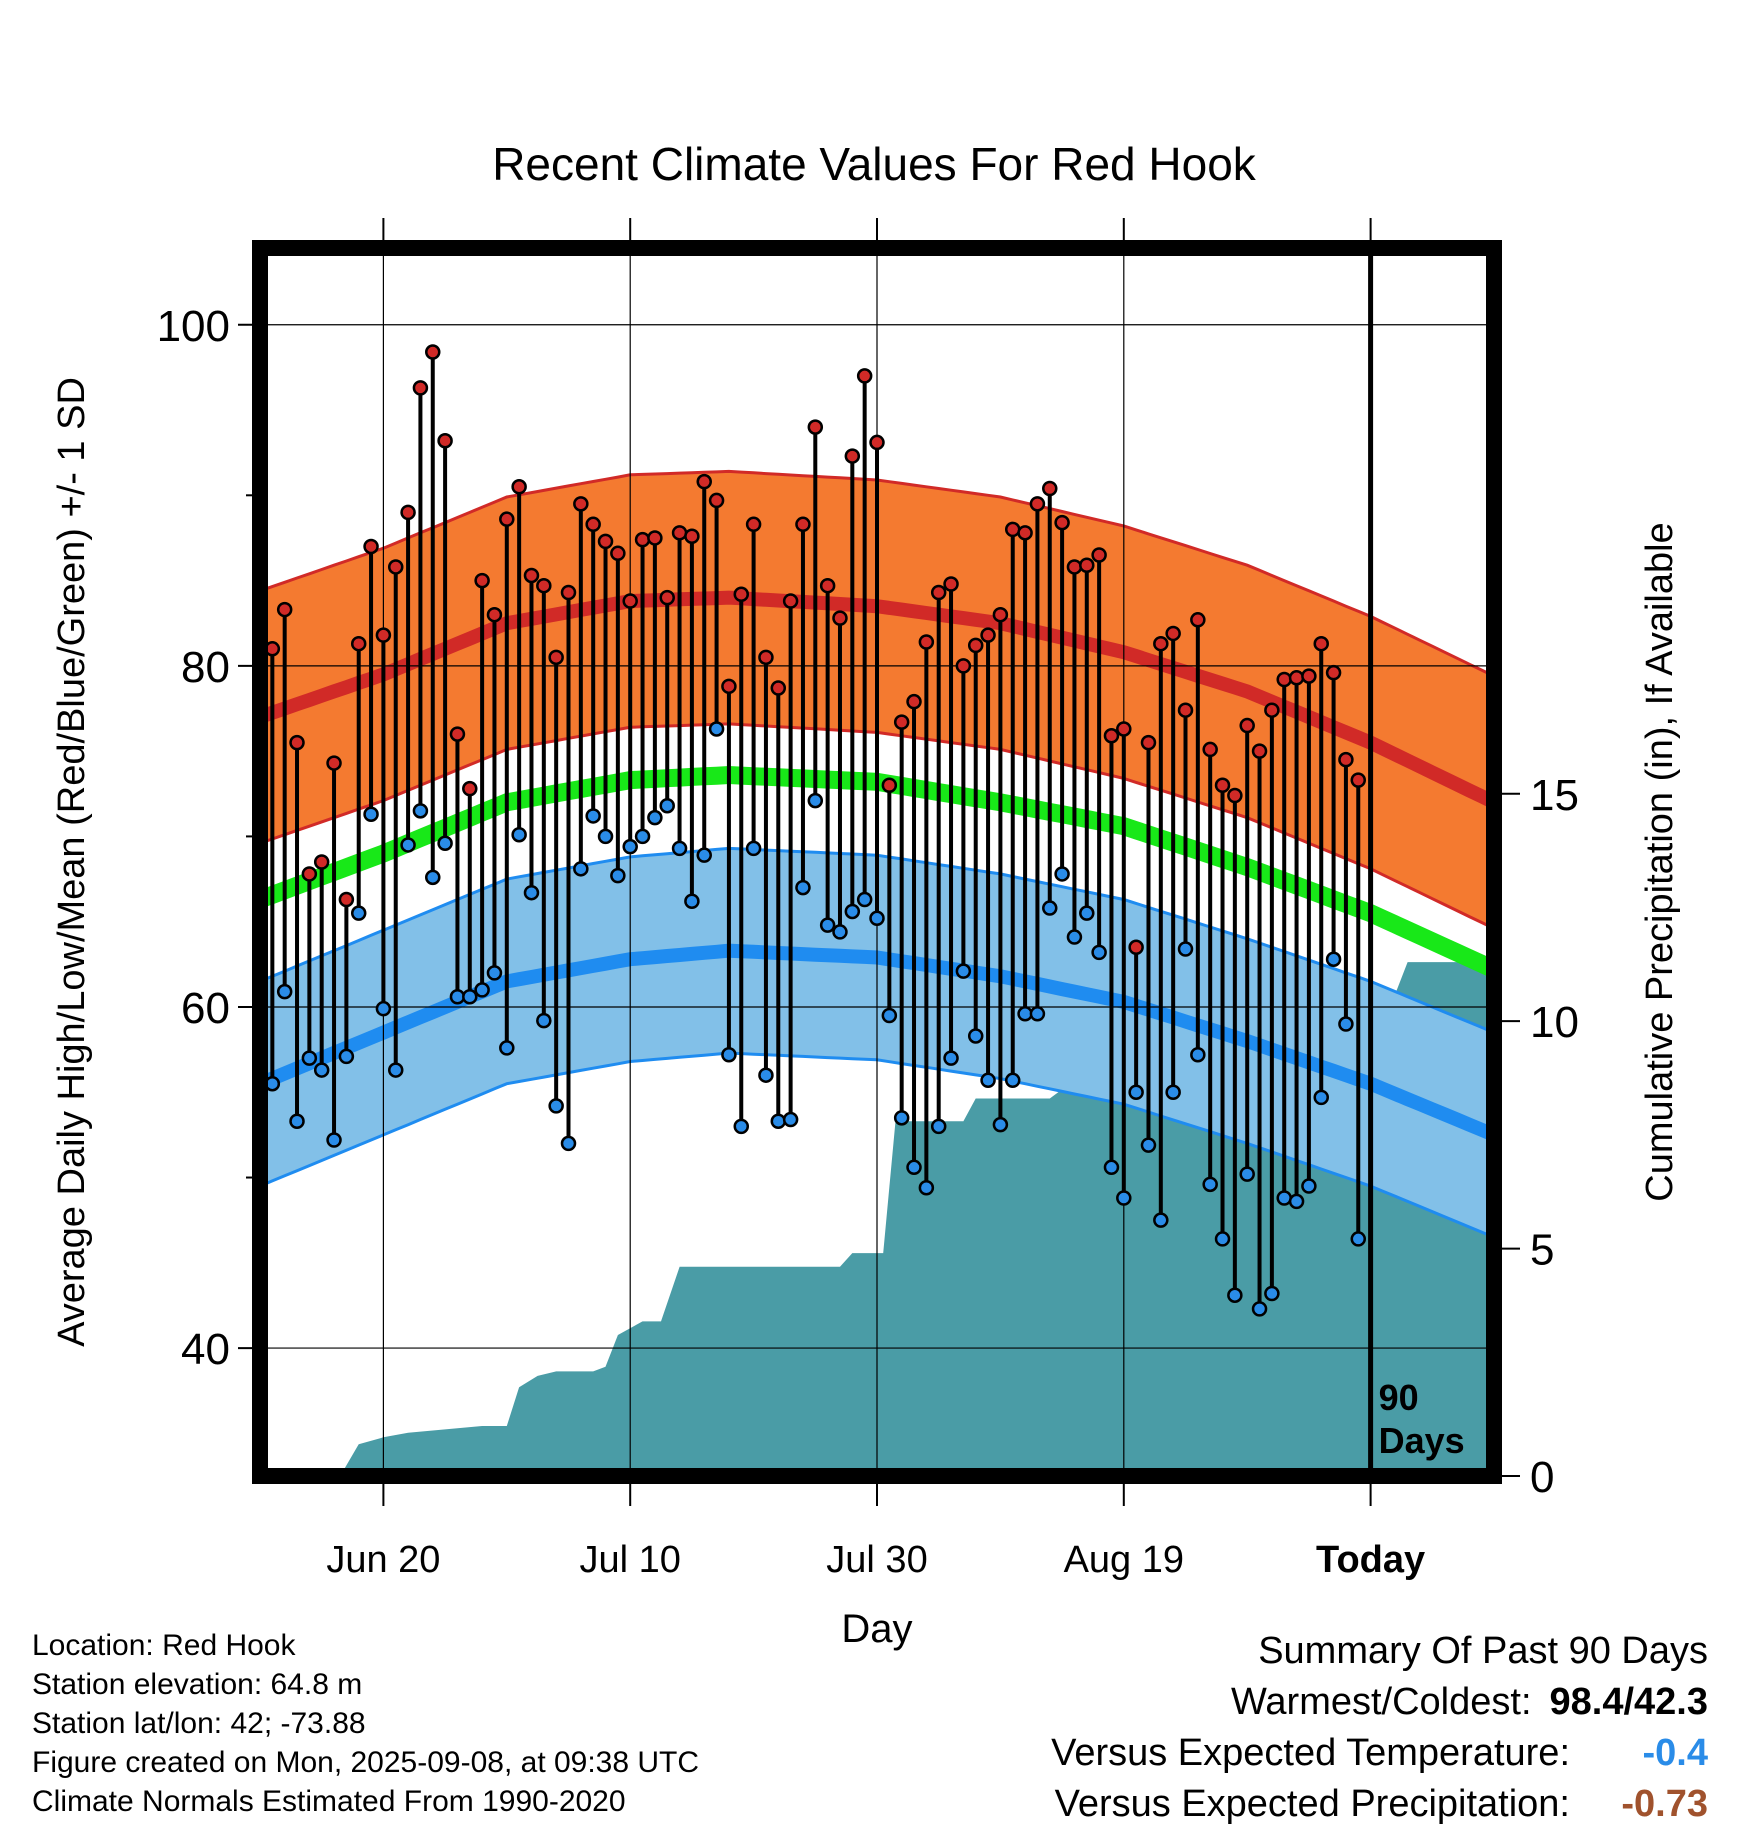  I want to click on precip-value: -0.73, so click(1664, 1804).